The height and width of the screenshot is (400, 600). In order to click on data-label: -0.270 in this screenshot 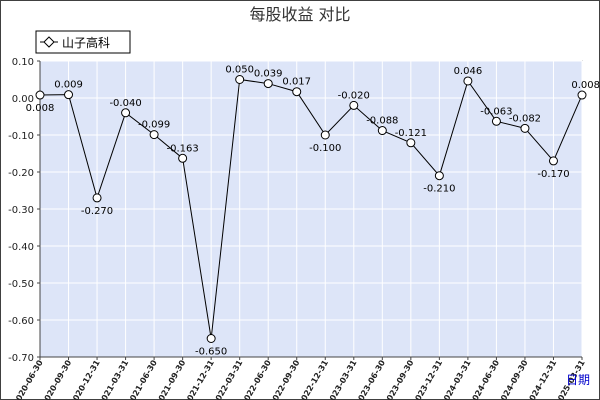, I will do `click(97, 211)`.